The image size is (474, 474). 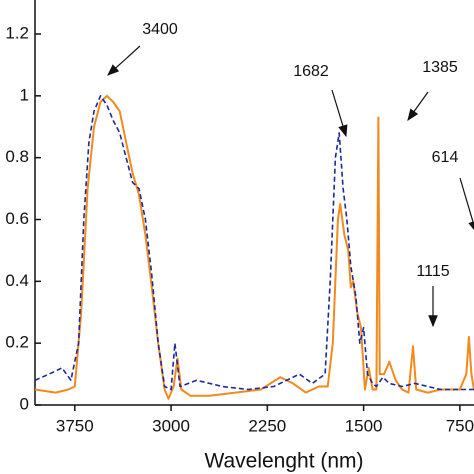 I want to click on y-tick-label: 0, so click(x=24, y=403).